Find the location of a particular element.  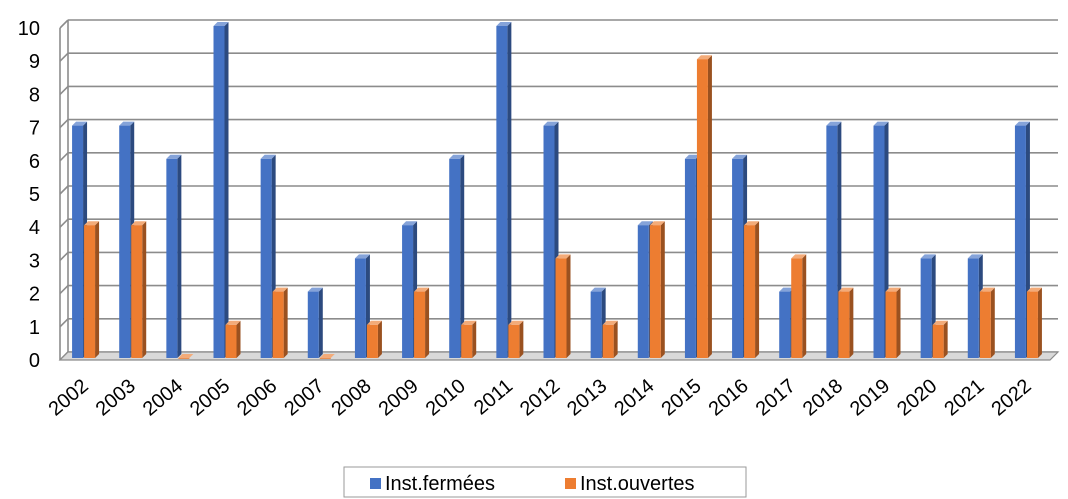

bar-ouvertes-2016 is located at coordinates (752, 289).